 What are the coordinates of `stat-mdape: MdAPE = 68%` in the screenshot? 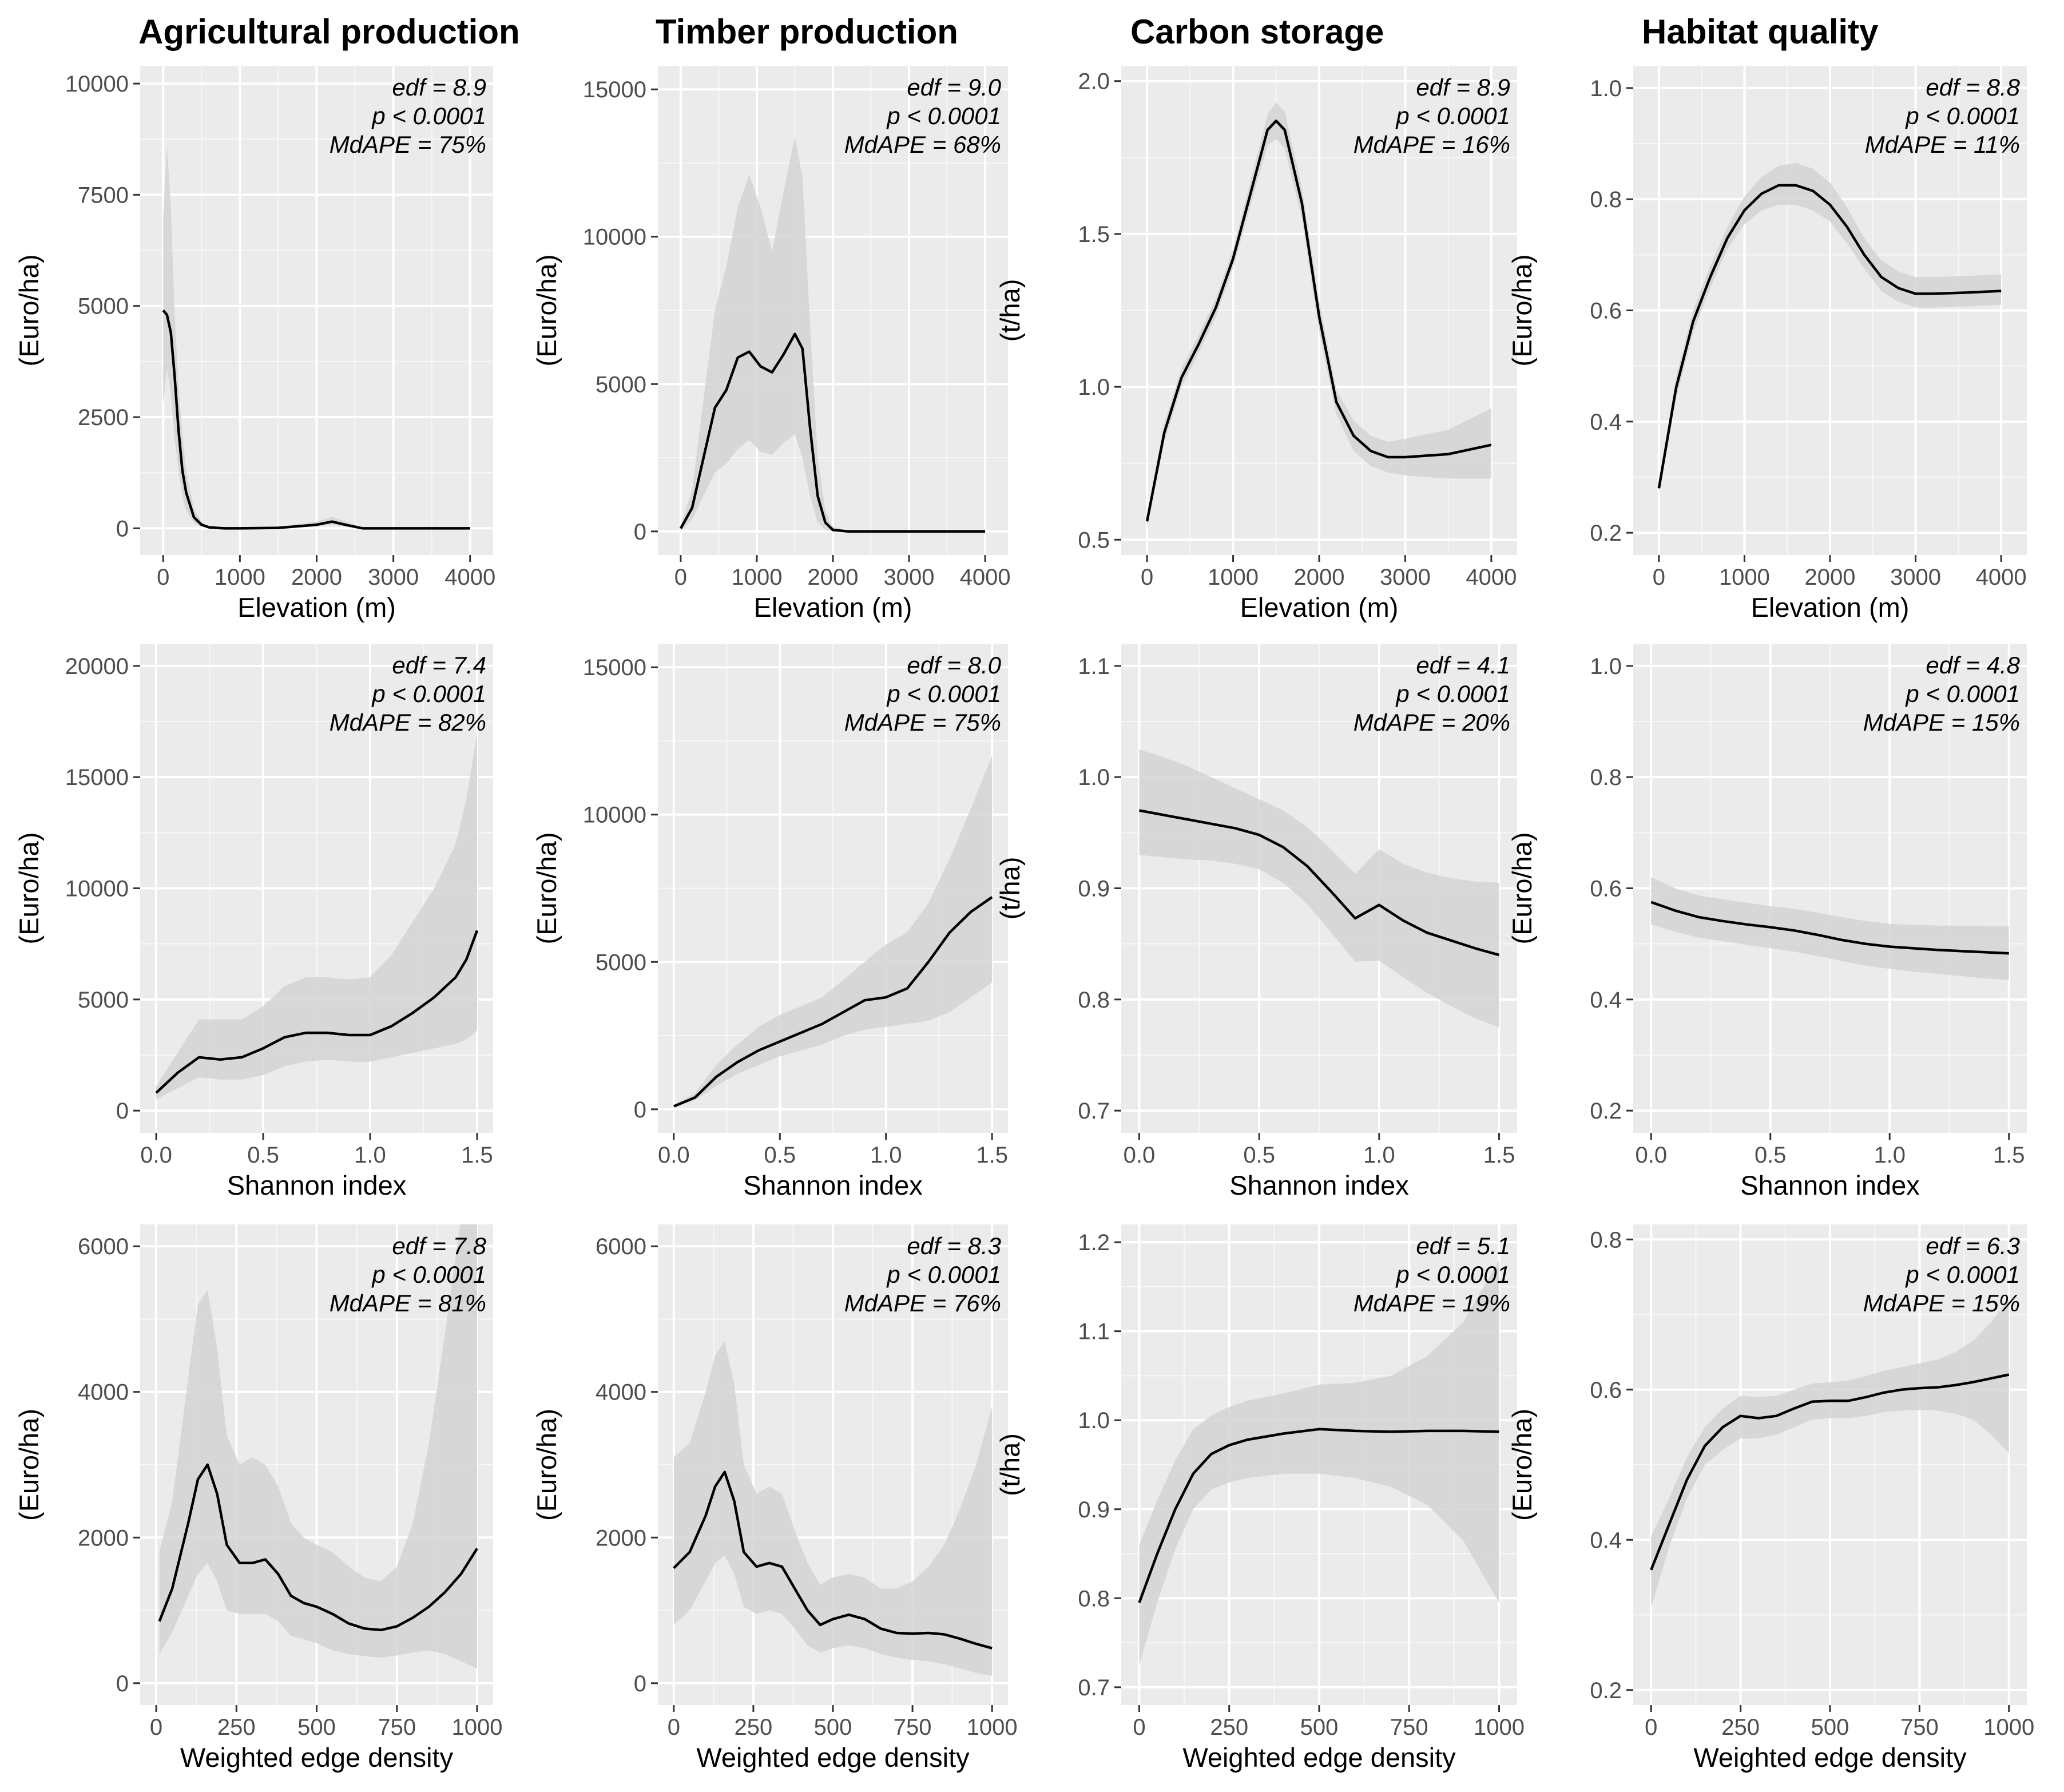 It's located at (922, 144).